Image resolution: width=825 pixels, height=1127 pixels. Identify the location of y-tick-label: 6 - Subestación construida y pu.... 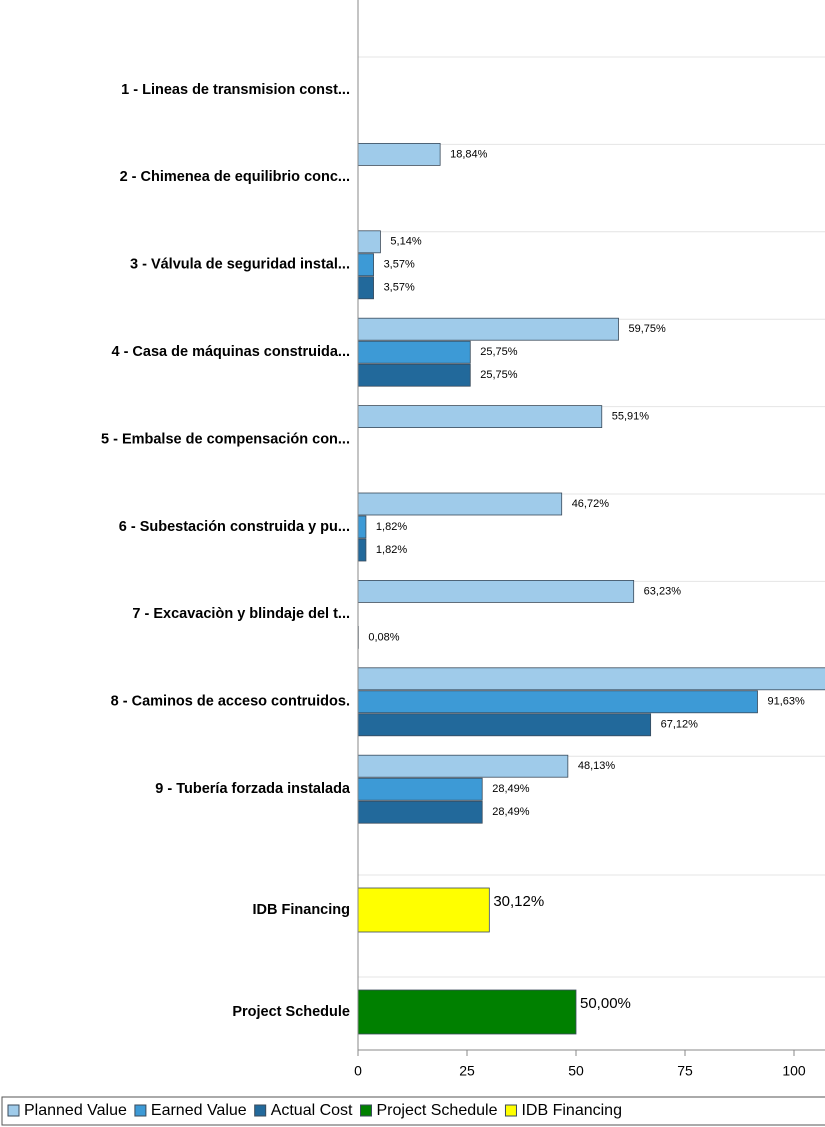
(234, 527).